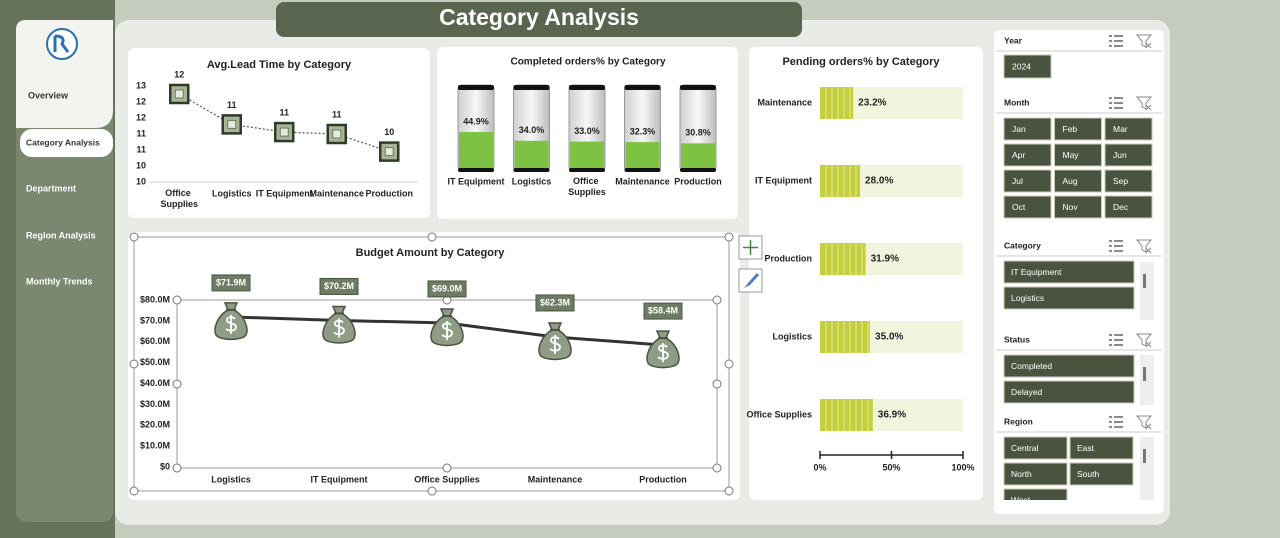 The width and height of the screenshot is (1280, 538). I want to click on y-tick-label: 13, so click(141, 85).